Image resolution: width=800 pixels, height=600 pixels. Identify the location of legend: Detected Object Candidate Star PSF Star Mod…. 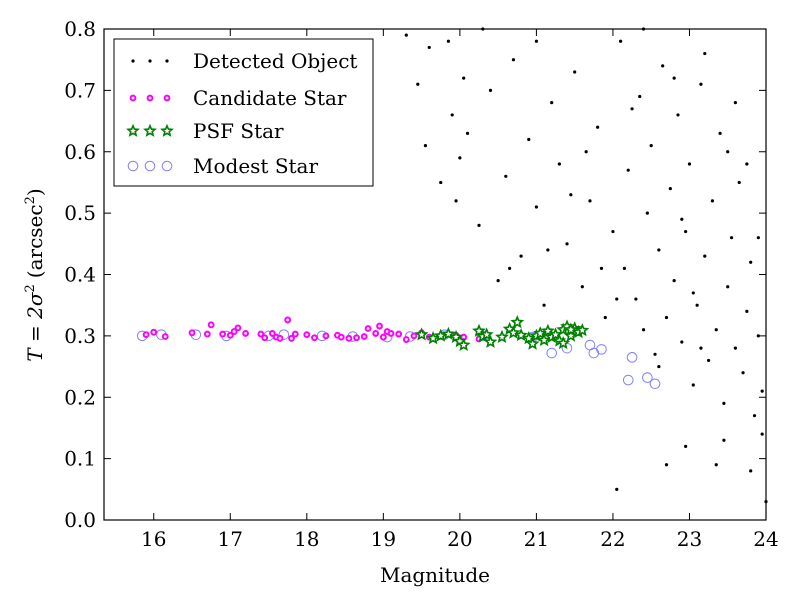
(243, 112).